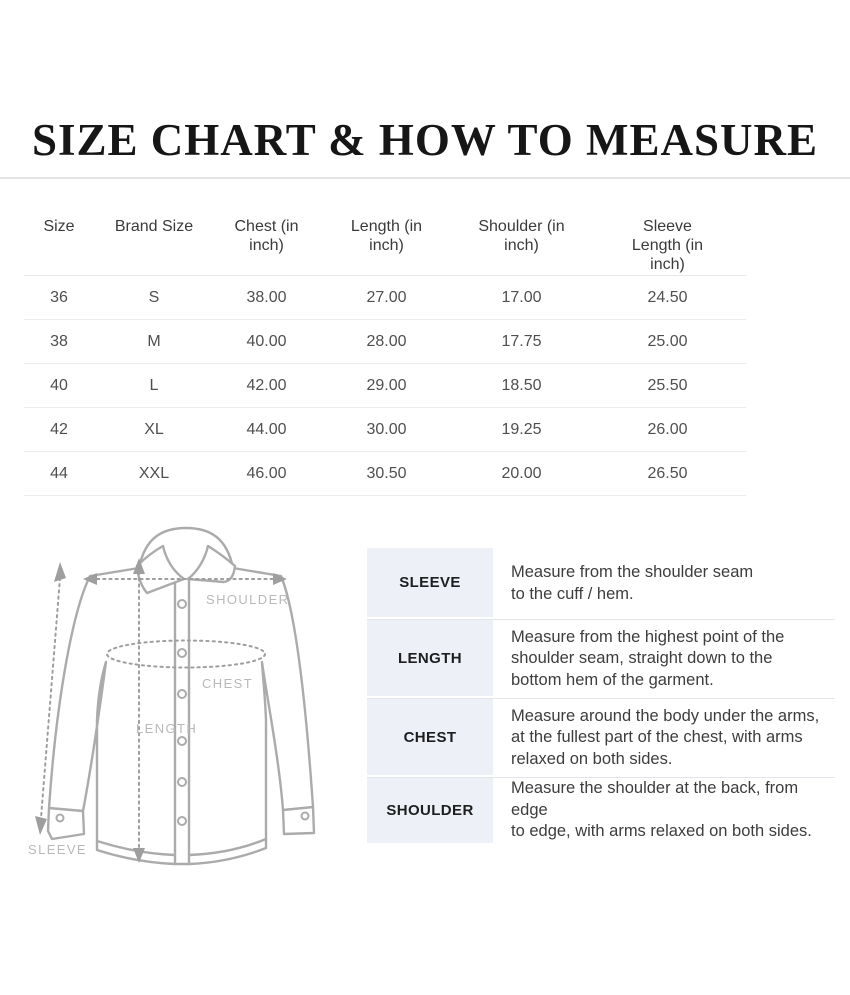  I want to click on length-label: LENGTH, so click(166, 728).